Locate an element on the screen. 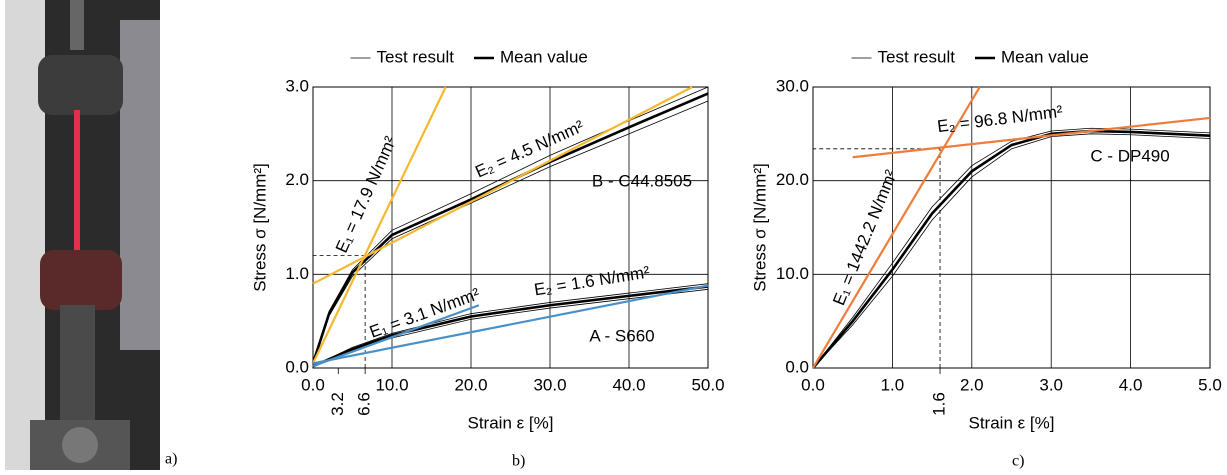 Image resolution: width=1227 pixels, height=475 pixels. x-tick-label: 40.0 is located at coordinates (628, 384).